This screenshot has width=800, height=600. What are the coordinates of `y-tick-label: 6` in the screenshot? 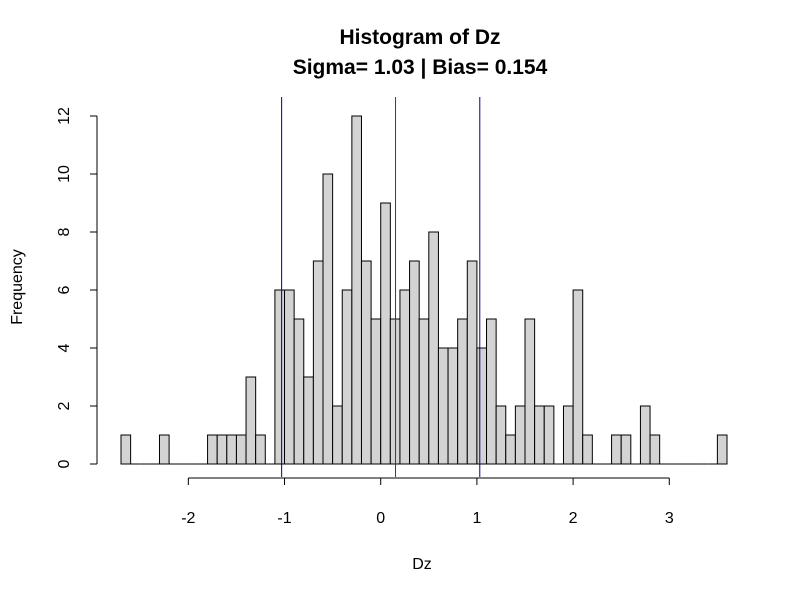 It's located at (64, 289).